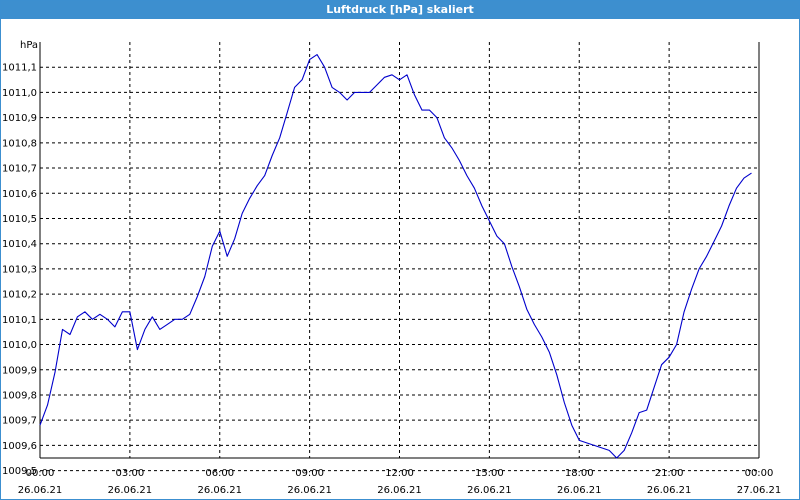  What do you see at coordinates (19, 320) in the screenshot?
I see `y-tick-label: 1010,1` at bounding box center [19, 320].